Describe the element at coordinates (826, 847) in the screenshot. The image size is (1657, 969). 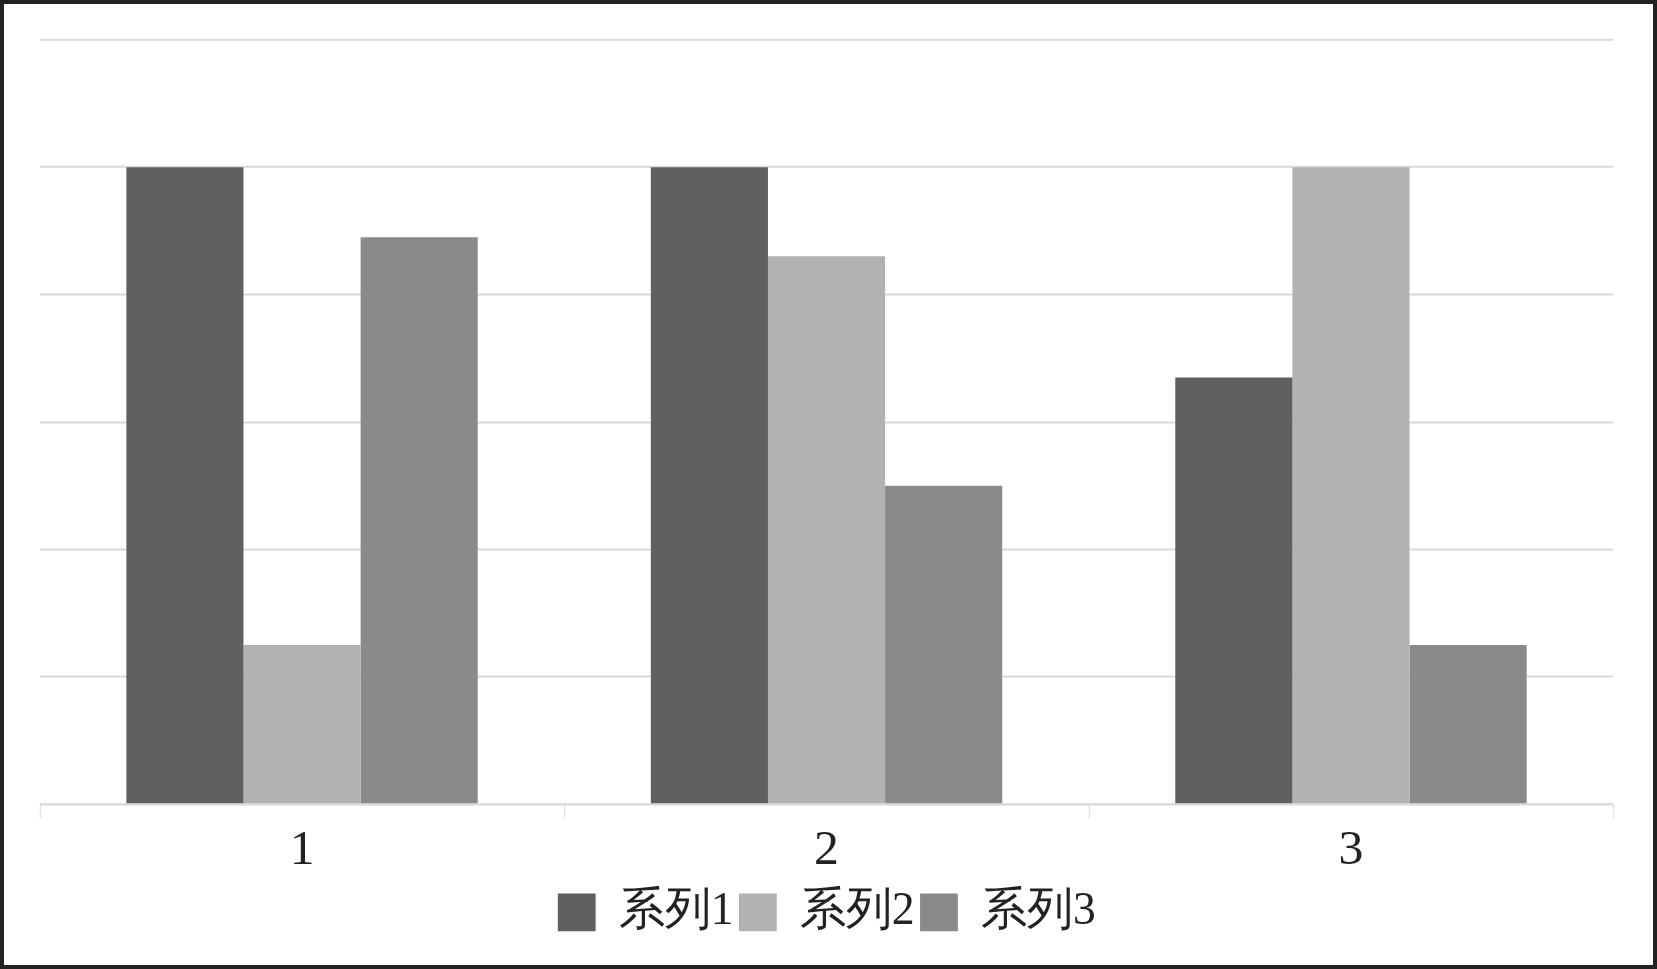
I see `x-tick-label: 2` at that location.